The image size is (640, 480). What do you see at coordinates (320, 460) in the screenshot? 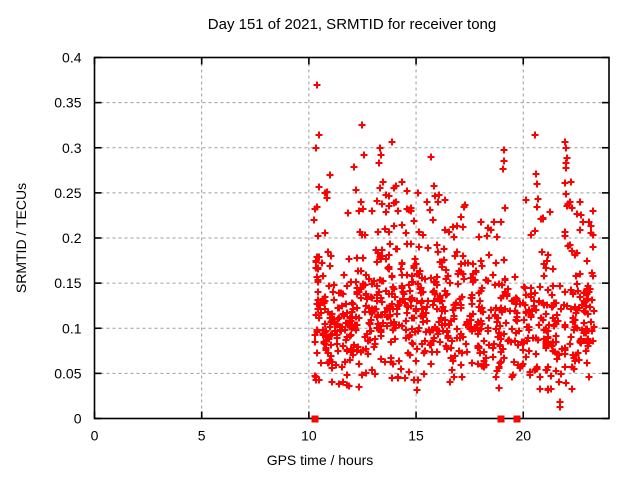
I see `x-axis-label: GPS time / hours` at bounding box center [320, 460].